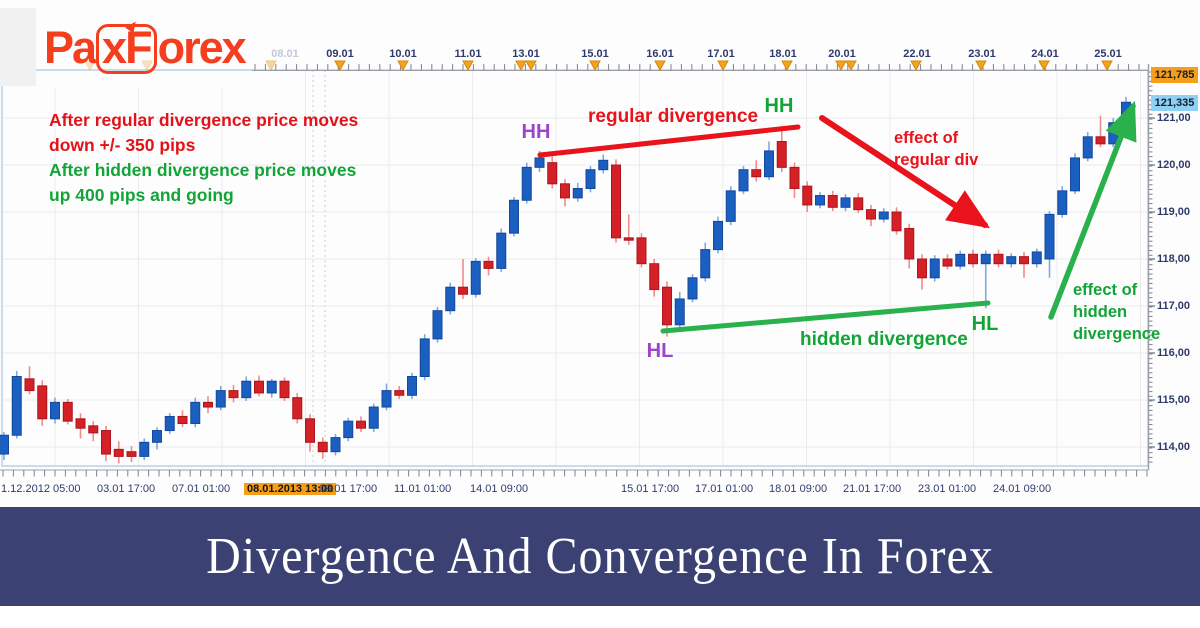  What do you see at coordinates (536, 132) in the screenshot?
I see `higher-high-label-1: HH` at bounding box center [536, 132].